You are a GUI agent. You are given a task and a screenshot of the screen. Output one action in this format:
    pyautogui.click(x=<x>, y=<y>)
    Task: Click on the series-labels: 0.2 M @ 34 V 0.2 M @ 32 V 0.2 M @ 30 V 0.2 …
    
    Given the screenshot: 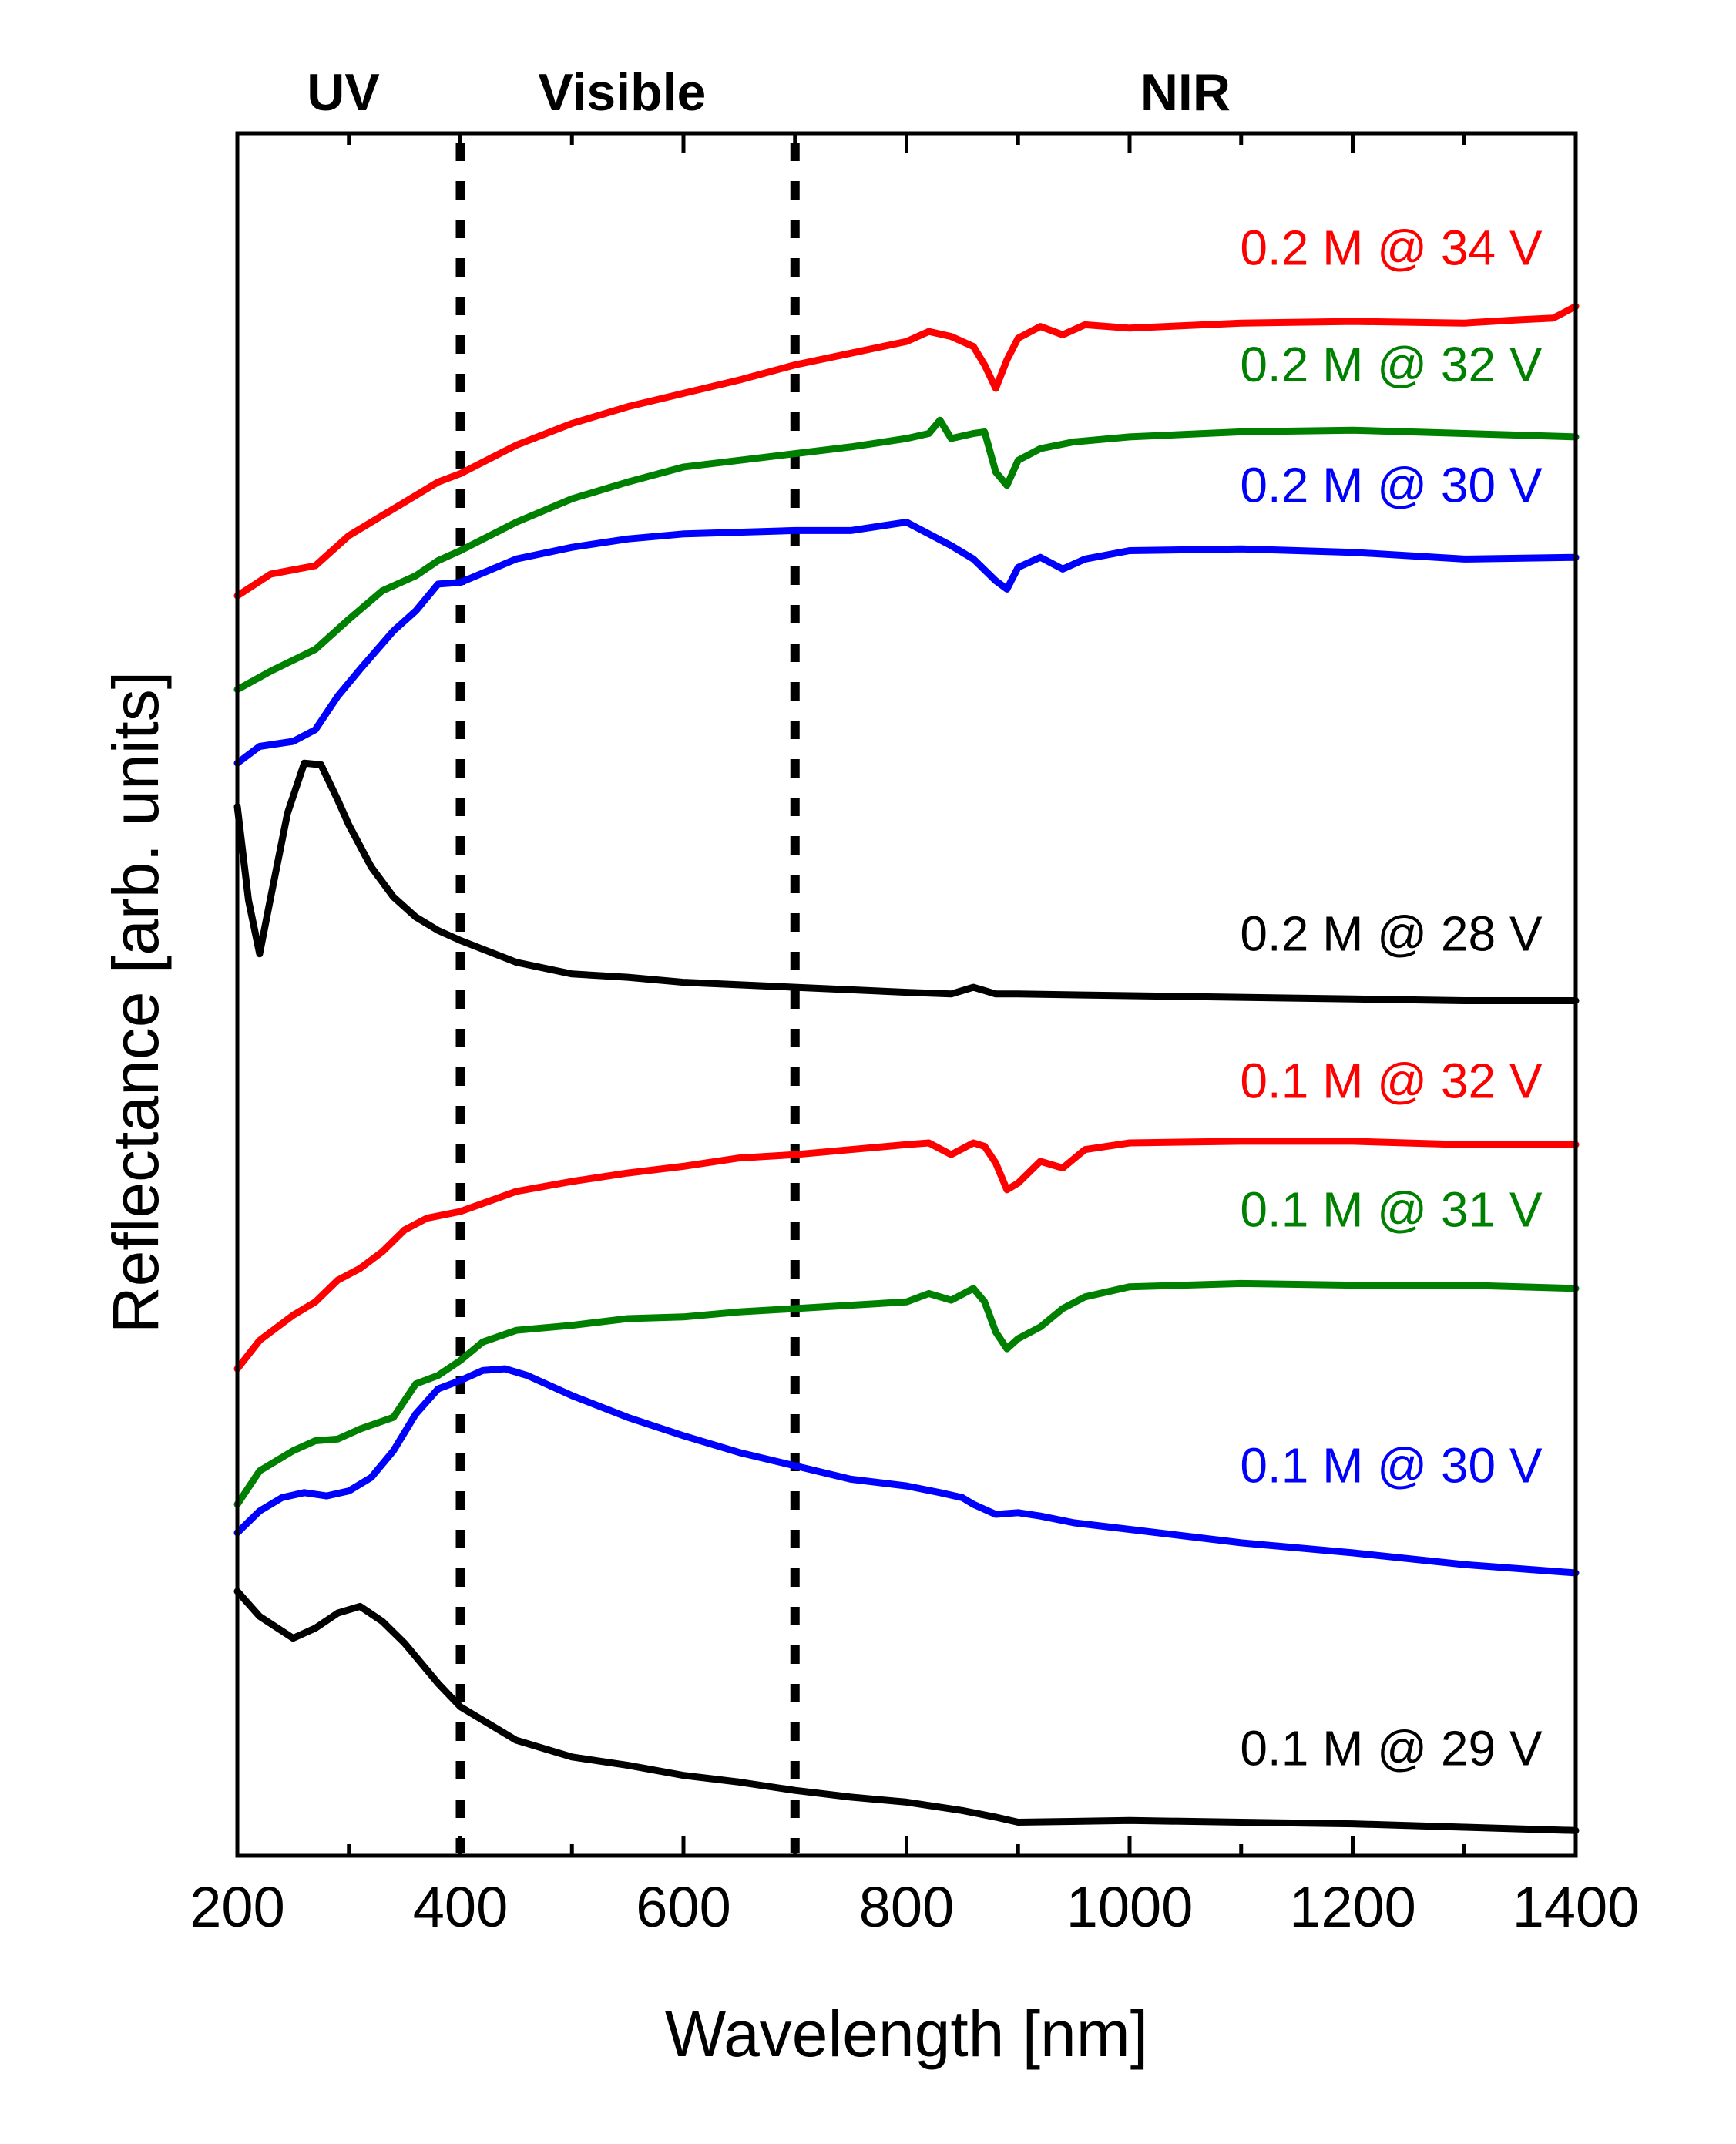 What is the action you would take?
    pyautogui.click(x=1391, y=998)
    